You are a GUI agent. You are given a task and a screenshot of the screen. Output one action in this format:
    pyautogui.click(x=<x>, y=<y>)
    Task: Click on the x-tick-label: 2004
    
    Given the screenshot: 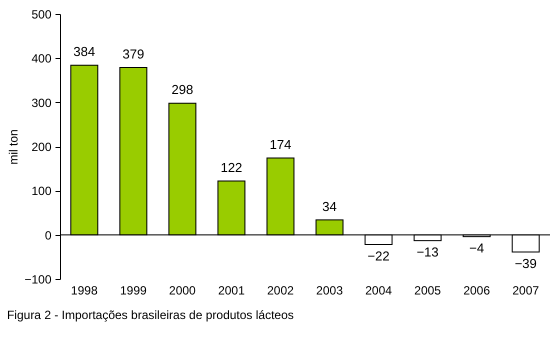 What is the action you would take?
    pyautogui.click(x=378, y=291)
    